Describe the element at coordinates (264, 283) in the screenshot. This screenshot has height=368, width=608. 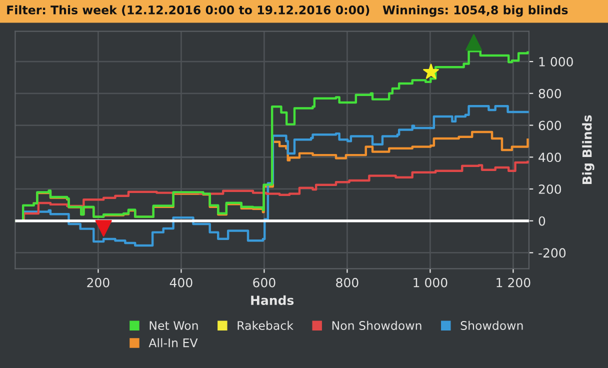
I see `x-tick-label: 600` at that location.